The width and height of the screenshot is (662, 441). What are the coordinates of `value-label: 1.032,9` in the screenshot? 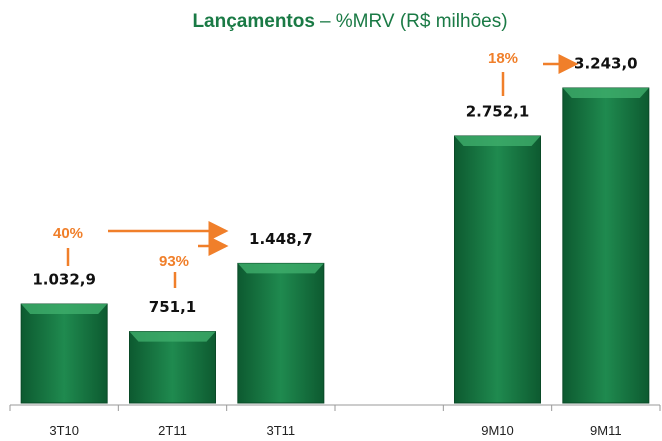 It's located at (64, 280).